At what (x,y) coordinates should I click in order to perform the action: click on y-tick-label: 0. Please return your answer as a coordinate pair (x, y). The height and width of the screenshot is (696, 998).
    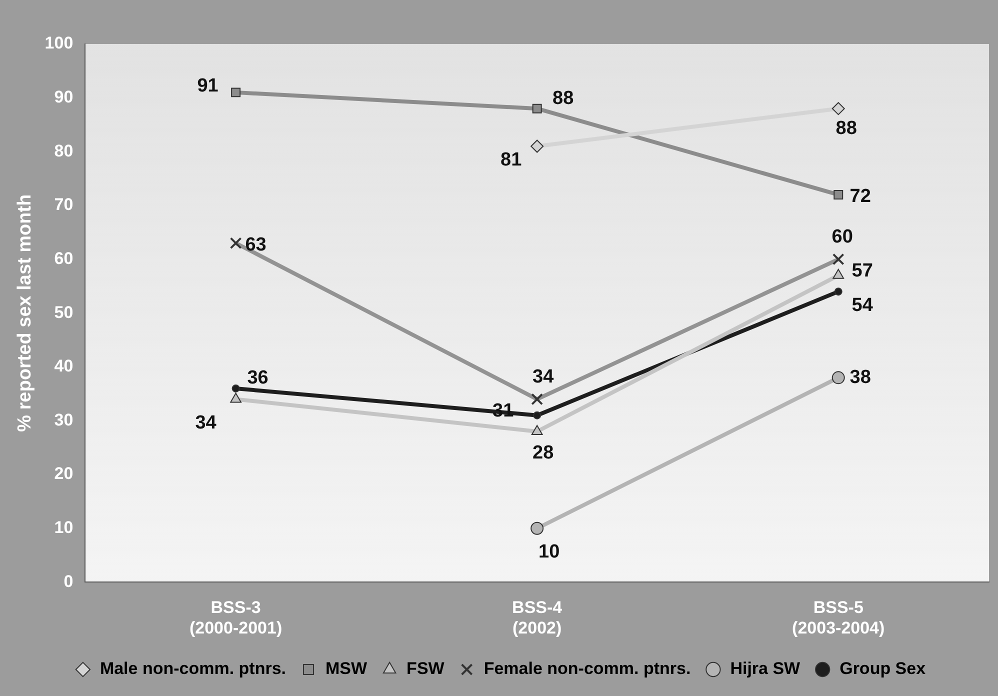
    Looking at the image, I should click on (69, 581).